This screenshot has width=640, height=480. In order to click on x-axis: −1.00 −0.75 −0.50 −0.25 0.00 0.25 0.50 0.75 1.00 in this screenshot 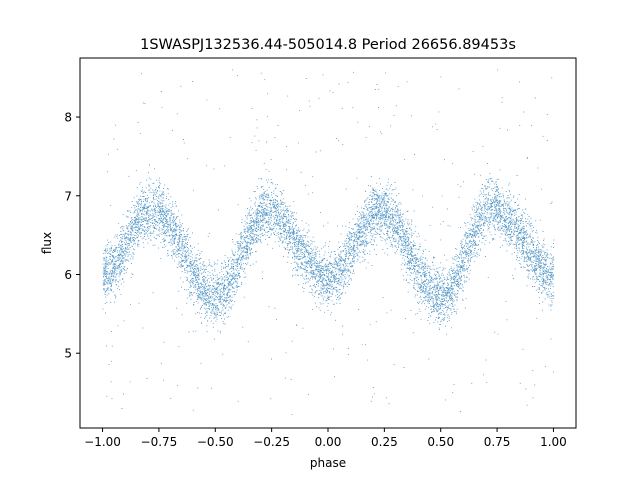, I will do `click(325, 438)`.